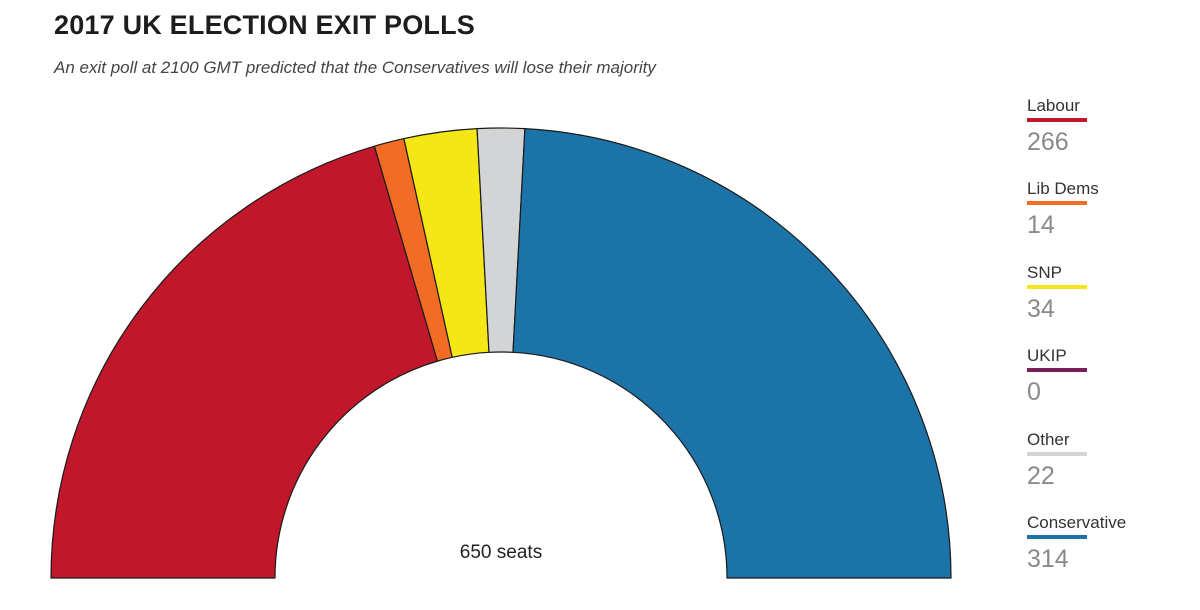  Describe the element at coordinates (1048, 142) in the screenshot. I see `legend-value: 266` at that location.